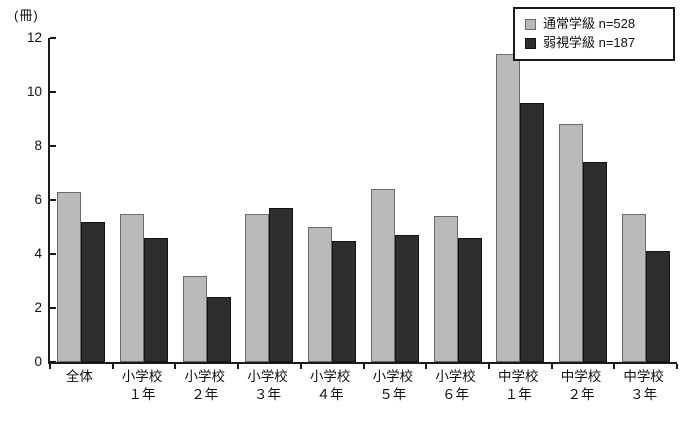  What do you see at coordinates (38, 307) in the screenshot?
I see `y-tick-label: 2` at bounding box center [38, 307].